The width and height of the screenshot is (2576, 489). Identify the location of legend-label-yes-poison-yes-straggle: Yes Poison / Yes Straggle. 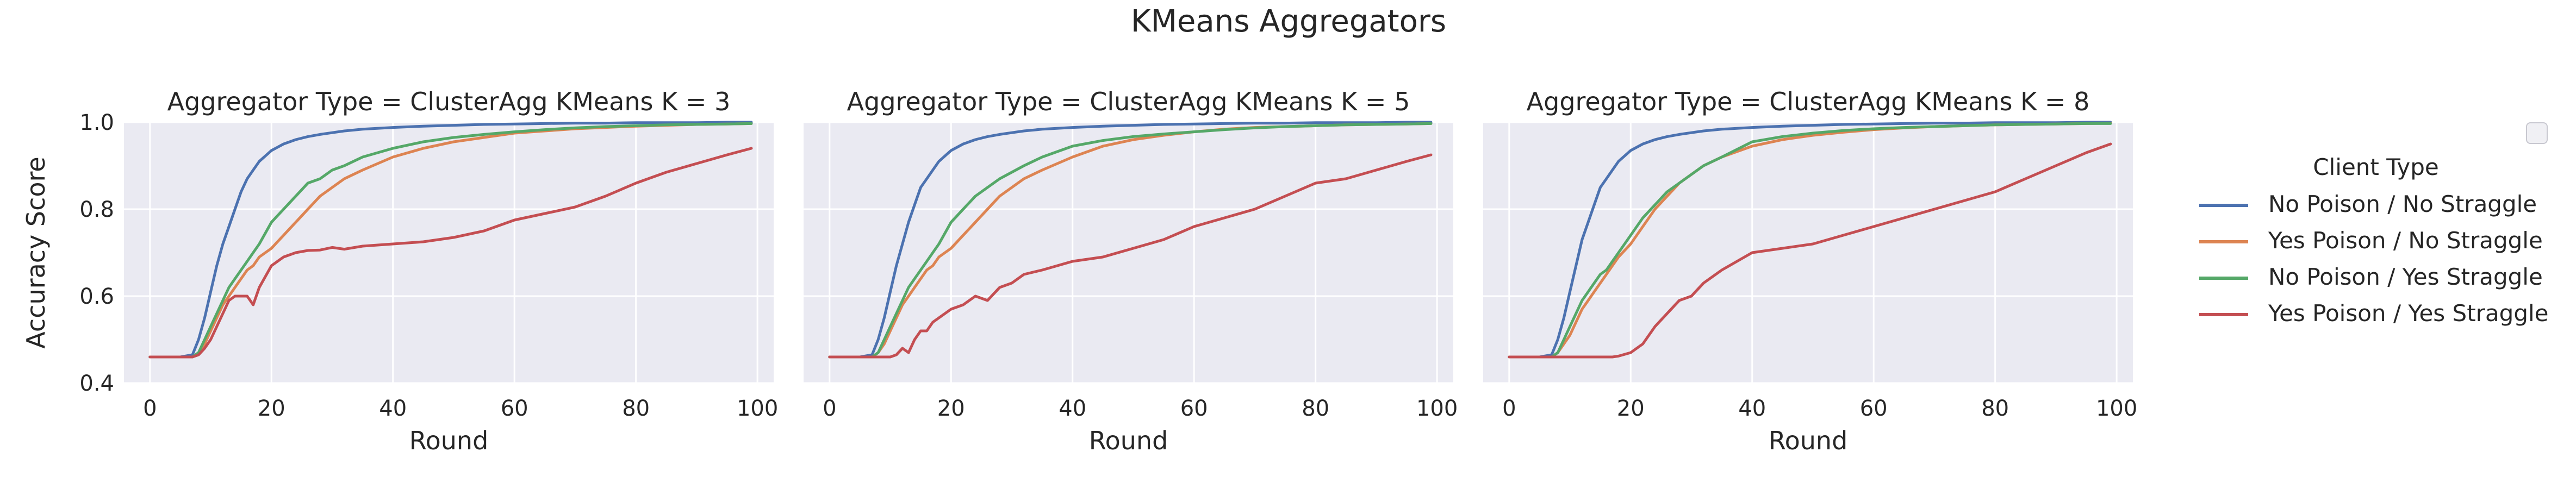
(2408, 313).